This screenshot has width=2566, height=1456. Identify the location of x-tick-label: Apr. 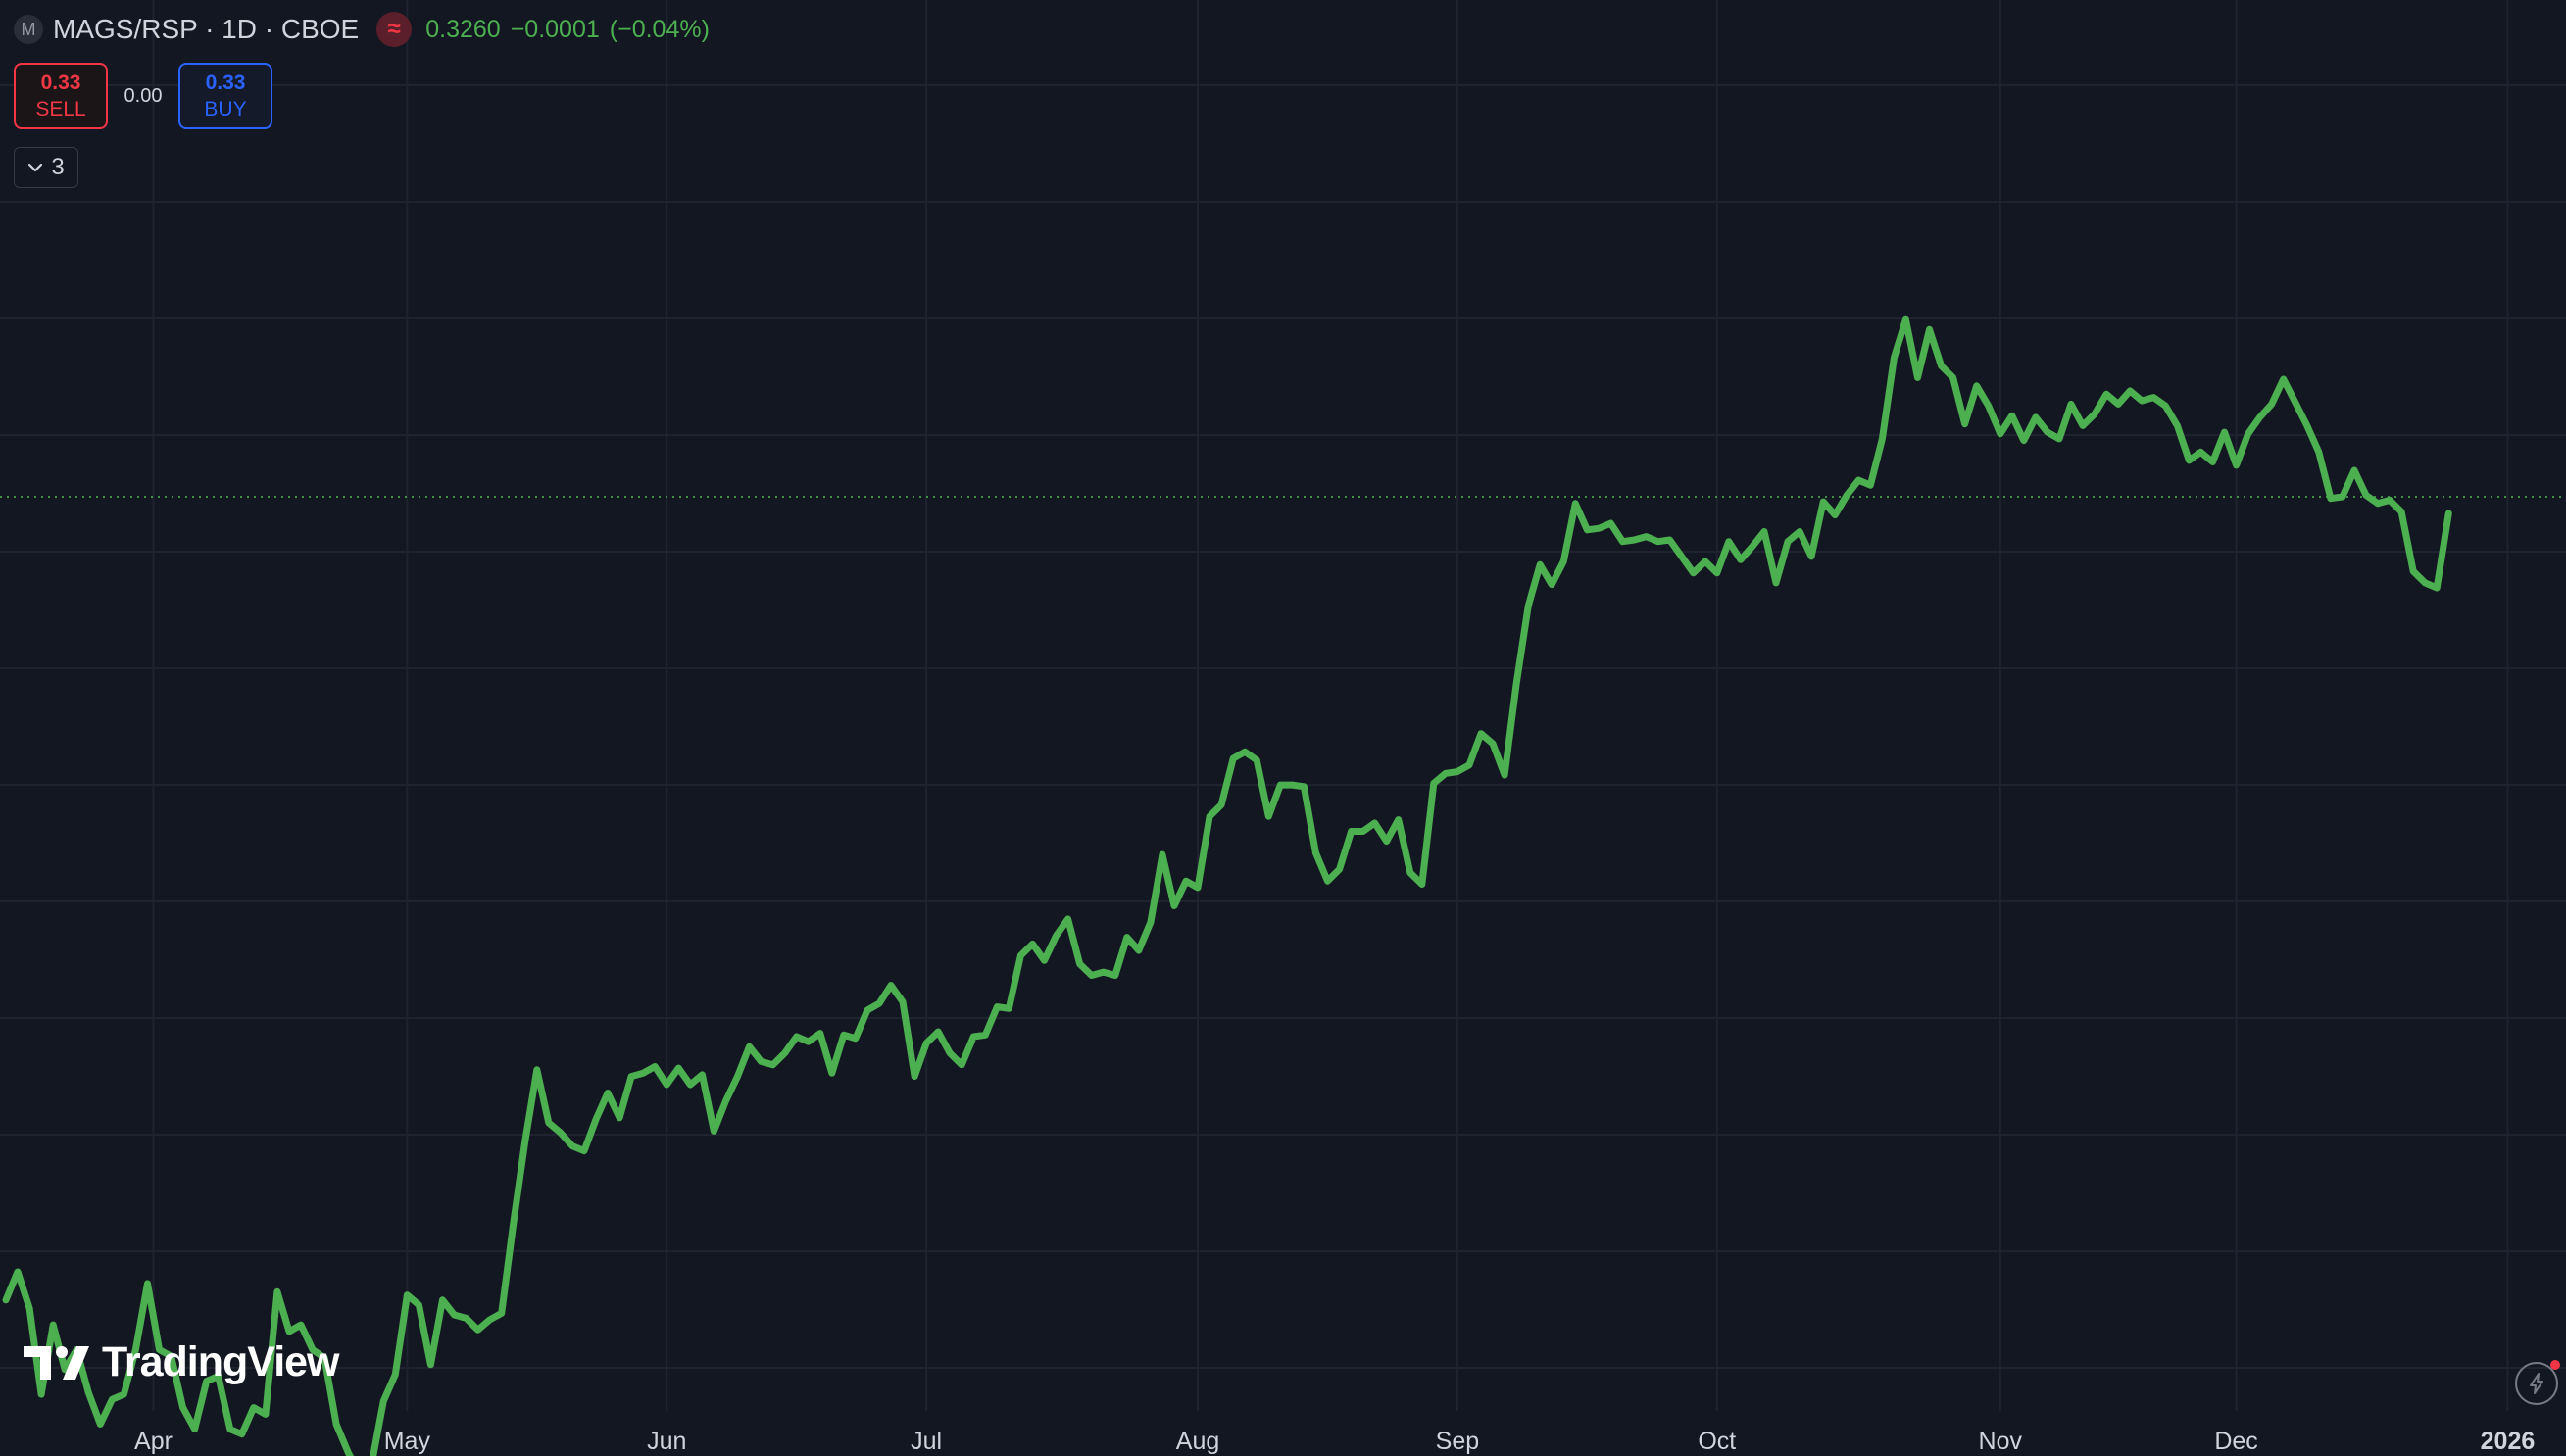
(153, 1441).